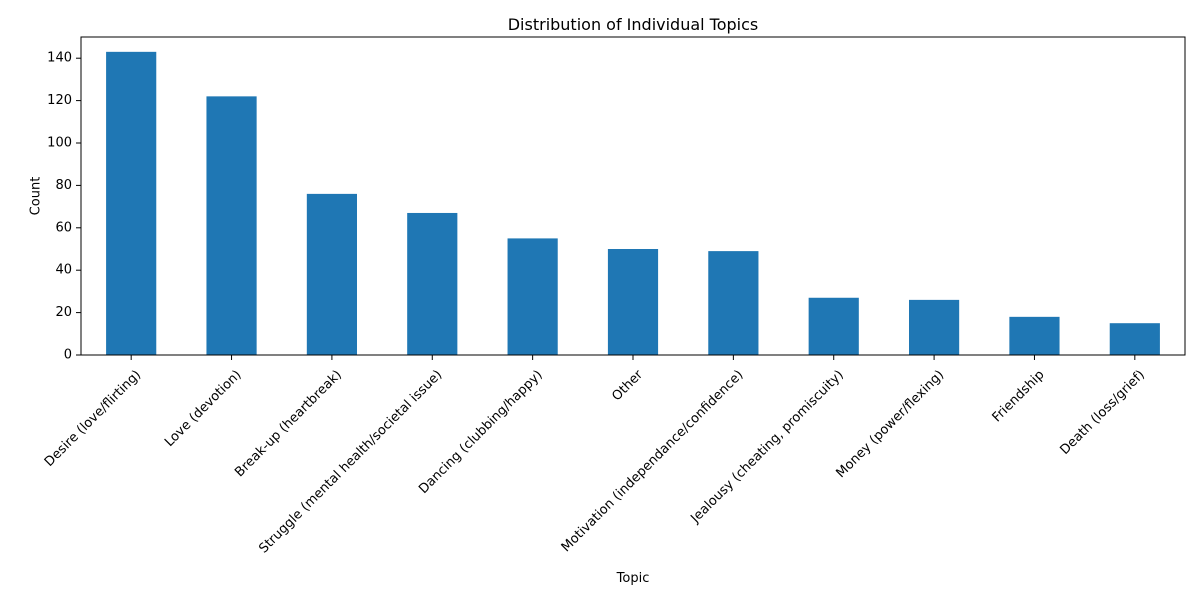 This screenshot has height=600, width=1200. I want to click on y-tick-label: 80, so click(63, 185).